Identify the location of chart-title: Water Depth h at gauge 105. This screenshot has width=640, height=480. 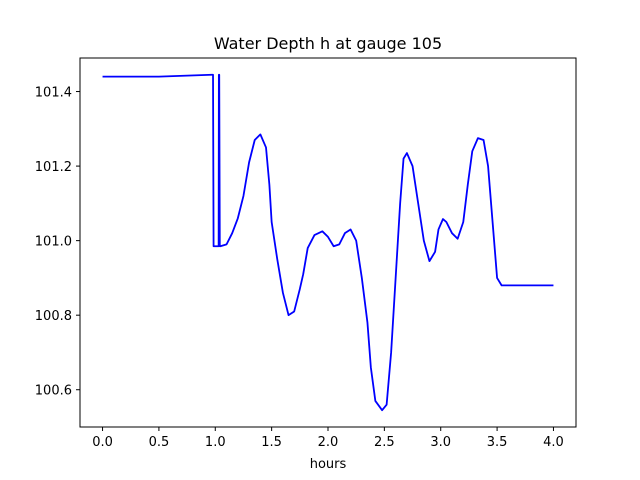
(328, 43).